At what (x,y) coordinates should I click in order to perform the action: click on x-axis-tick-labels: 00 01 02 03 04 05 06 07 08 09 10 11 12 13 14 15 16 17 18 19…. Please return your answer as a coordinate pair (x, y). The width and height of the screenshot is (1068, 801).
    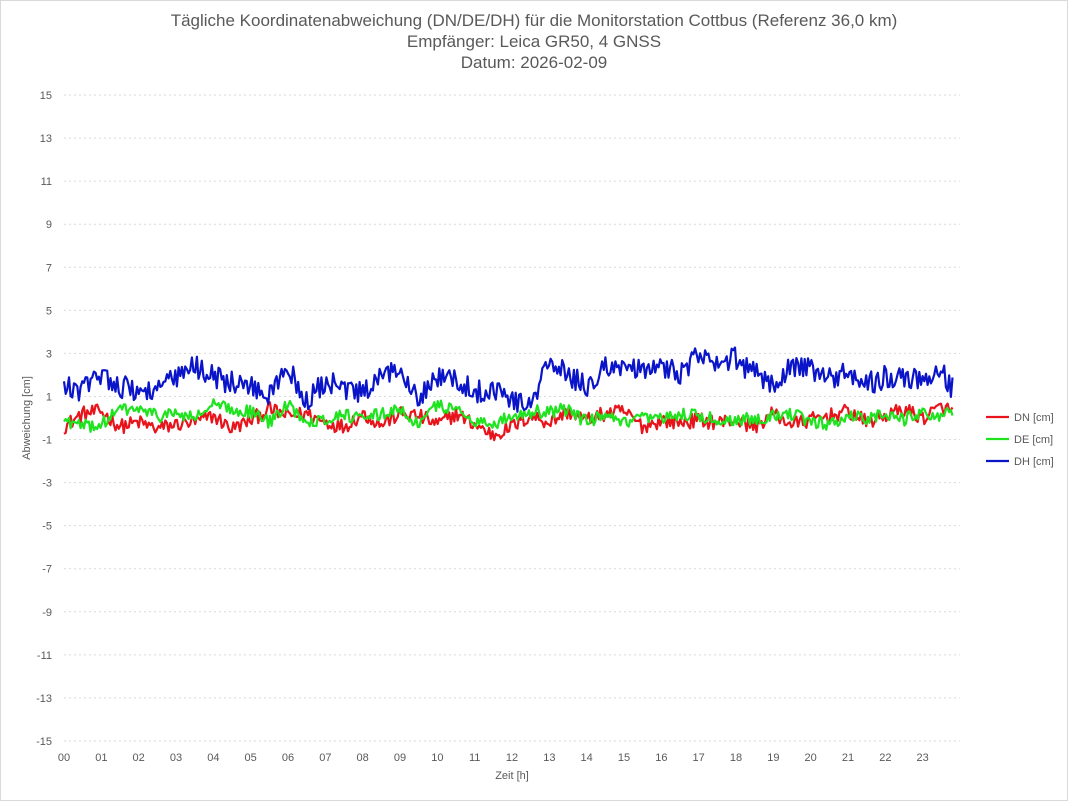
    Looking at the image, I should click on (493, 758).